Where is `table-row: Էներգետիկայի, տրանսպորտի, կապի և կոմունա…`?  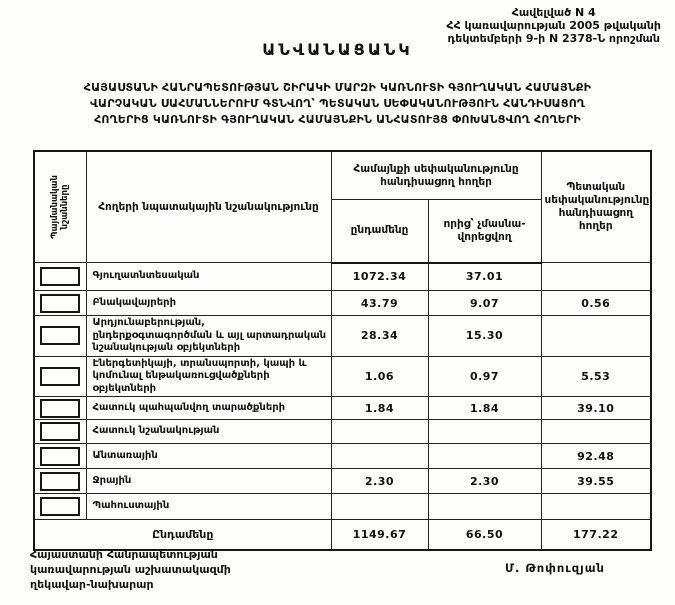
table-row: Էներգետիկայի, տրանսպորտի, կապի և կոմունա… is located at coordinates (342, 376).